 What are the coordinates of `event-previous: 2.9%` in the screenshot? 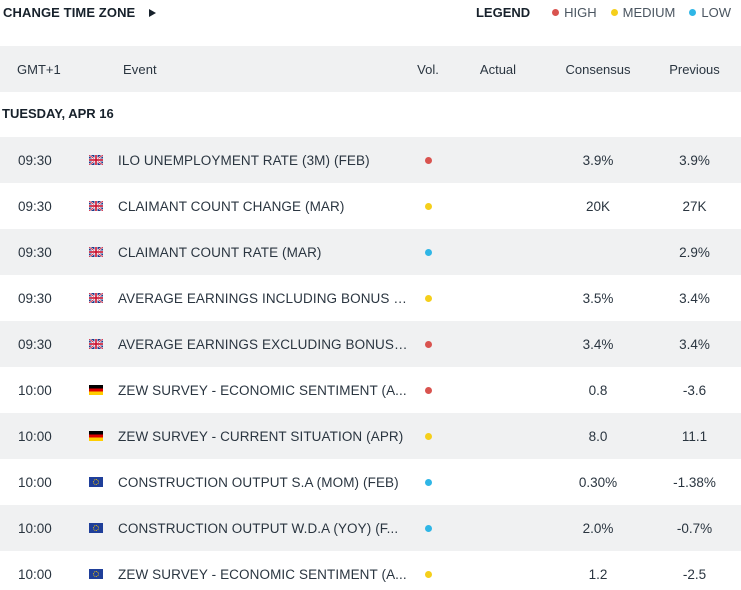 It's located at (694, 252).